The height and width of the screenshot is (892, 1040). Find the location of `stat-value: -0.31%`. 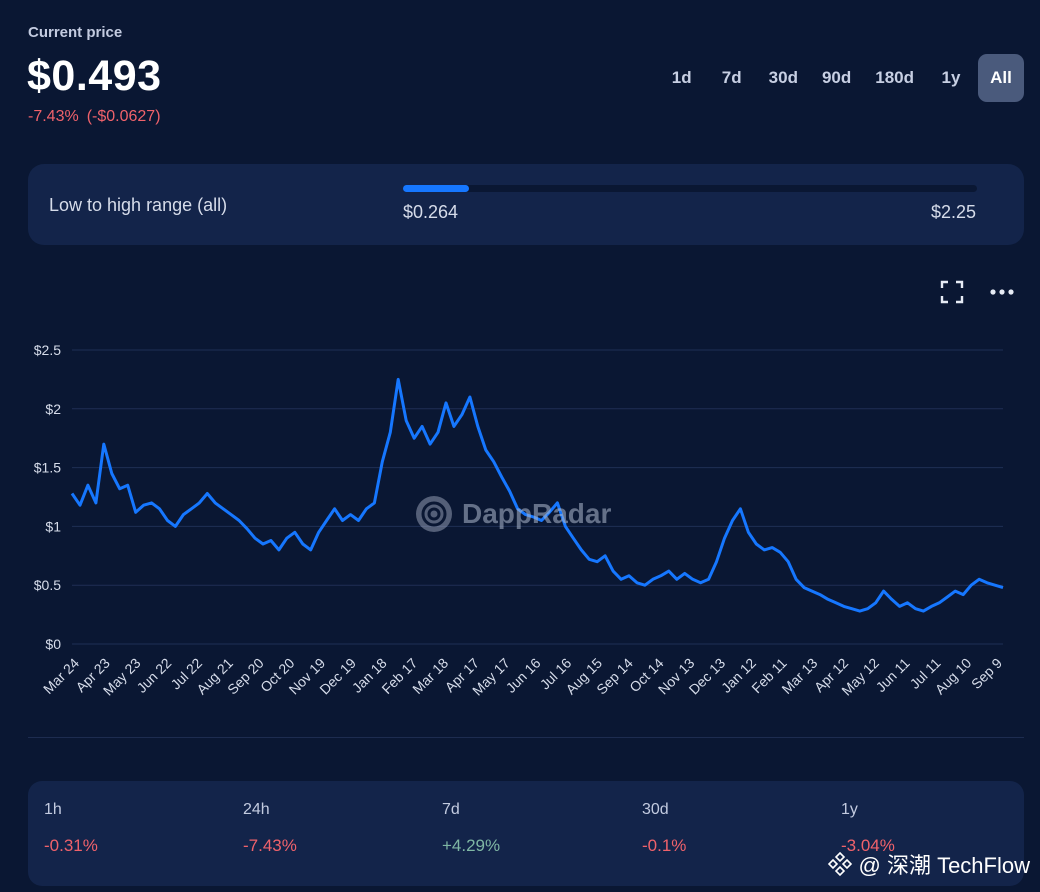

stat-value: -0.31% is located at coordinates (71, 845).